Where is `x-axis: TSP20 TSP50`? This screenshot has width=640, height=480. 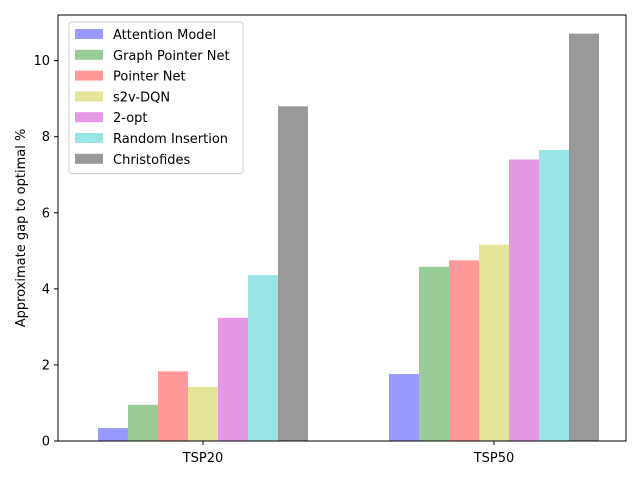
x-axis: TSP20 TSP50 is located at coordinates (348, 453).